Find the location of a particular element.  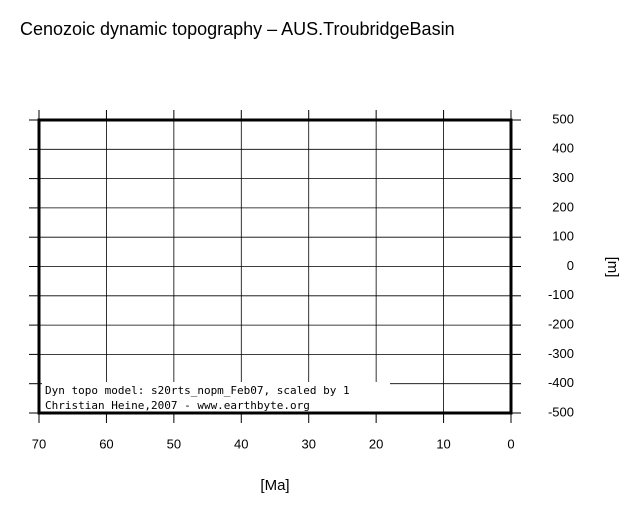

x-tick-label: 50 is located at coordinates (174, 443).